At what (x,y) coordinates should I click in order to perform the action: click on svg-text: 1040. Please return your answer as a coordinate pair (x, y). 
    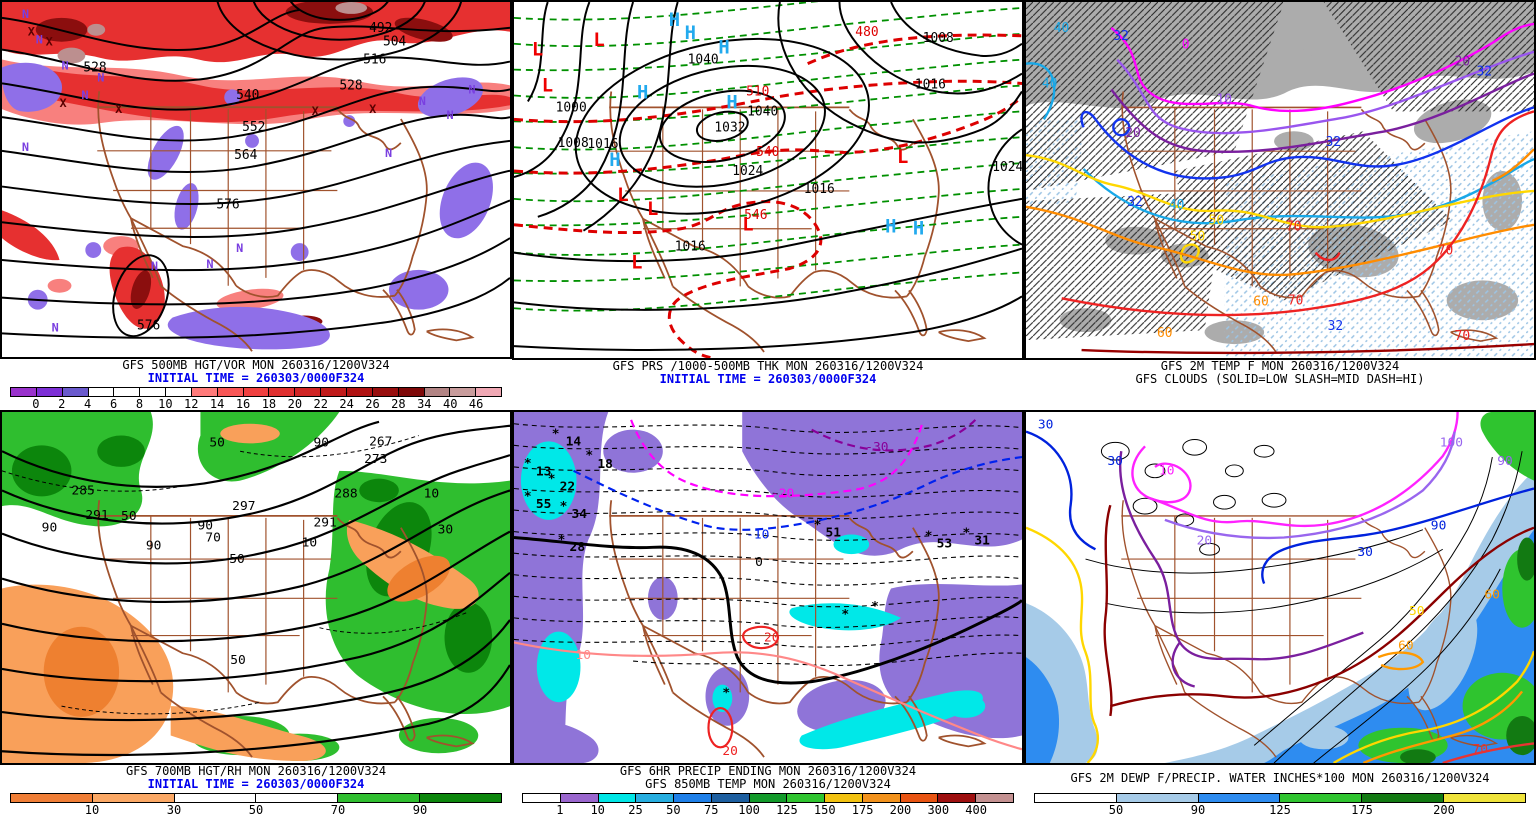
    Looking at the image, I should click on (703, 60).